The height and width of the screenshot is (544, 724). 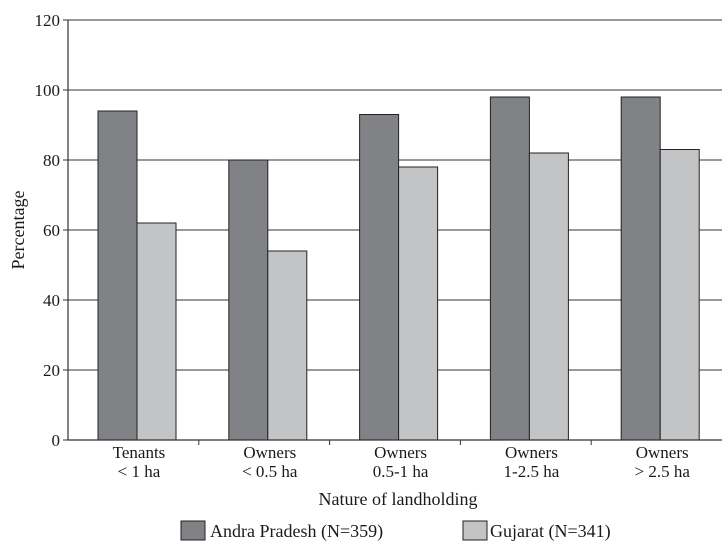 I want to click on y-tick-label: 80, so click(x=51, y=160).